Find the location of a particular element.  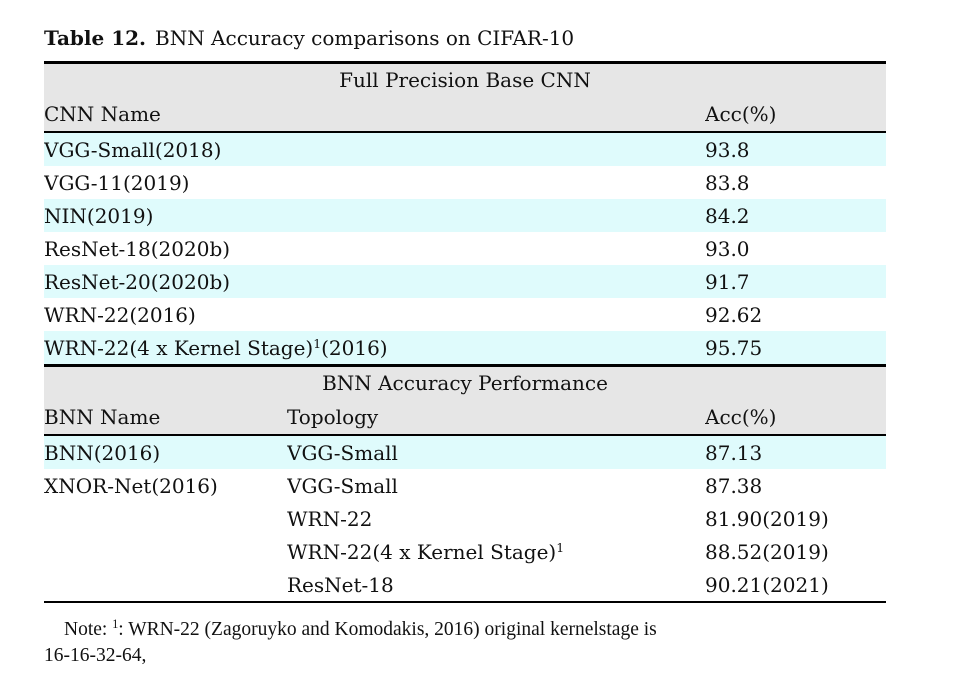

table-row: WRN-22 81.90(2019) is located at coordinates (465, 518).